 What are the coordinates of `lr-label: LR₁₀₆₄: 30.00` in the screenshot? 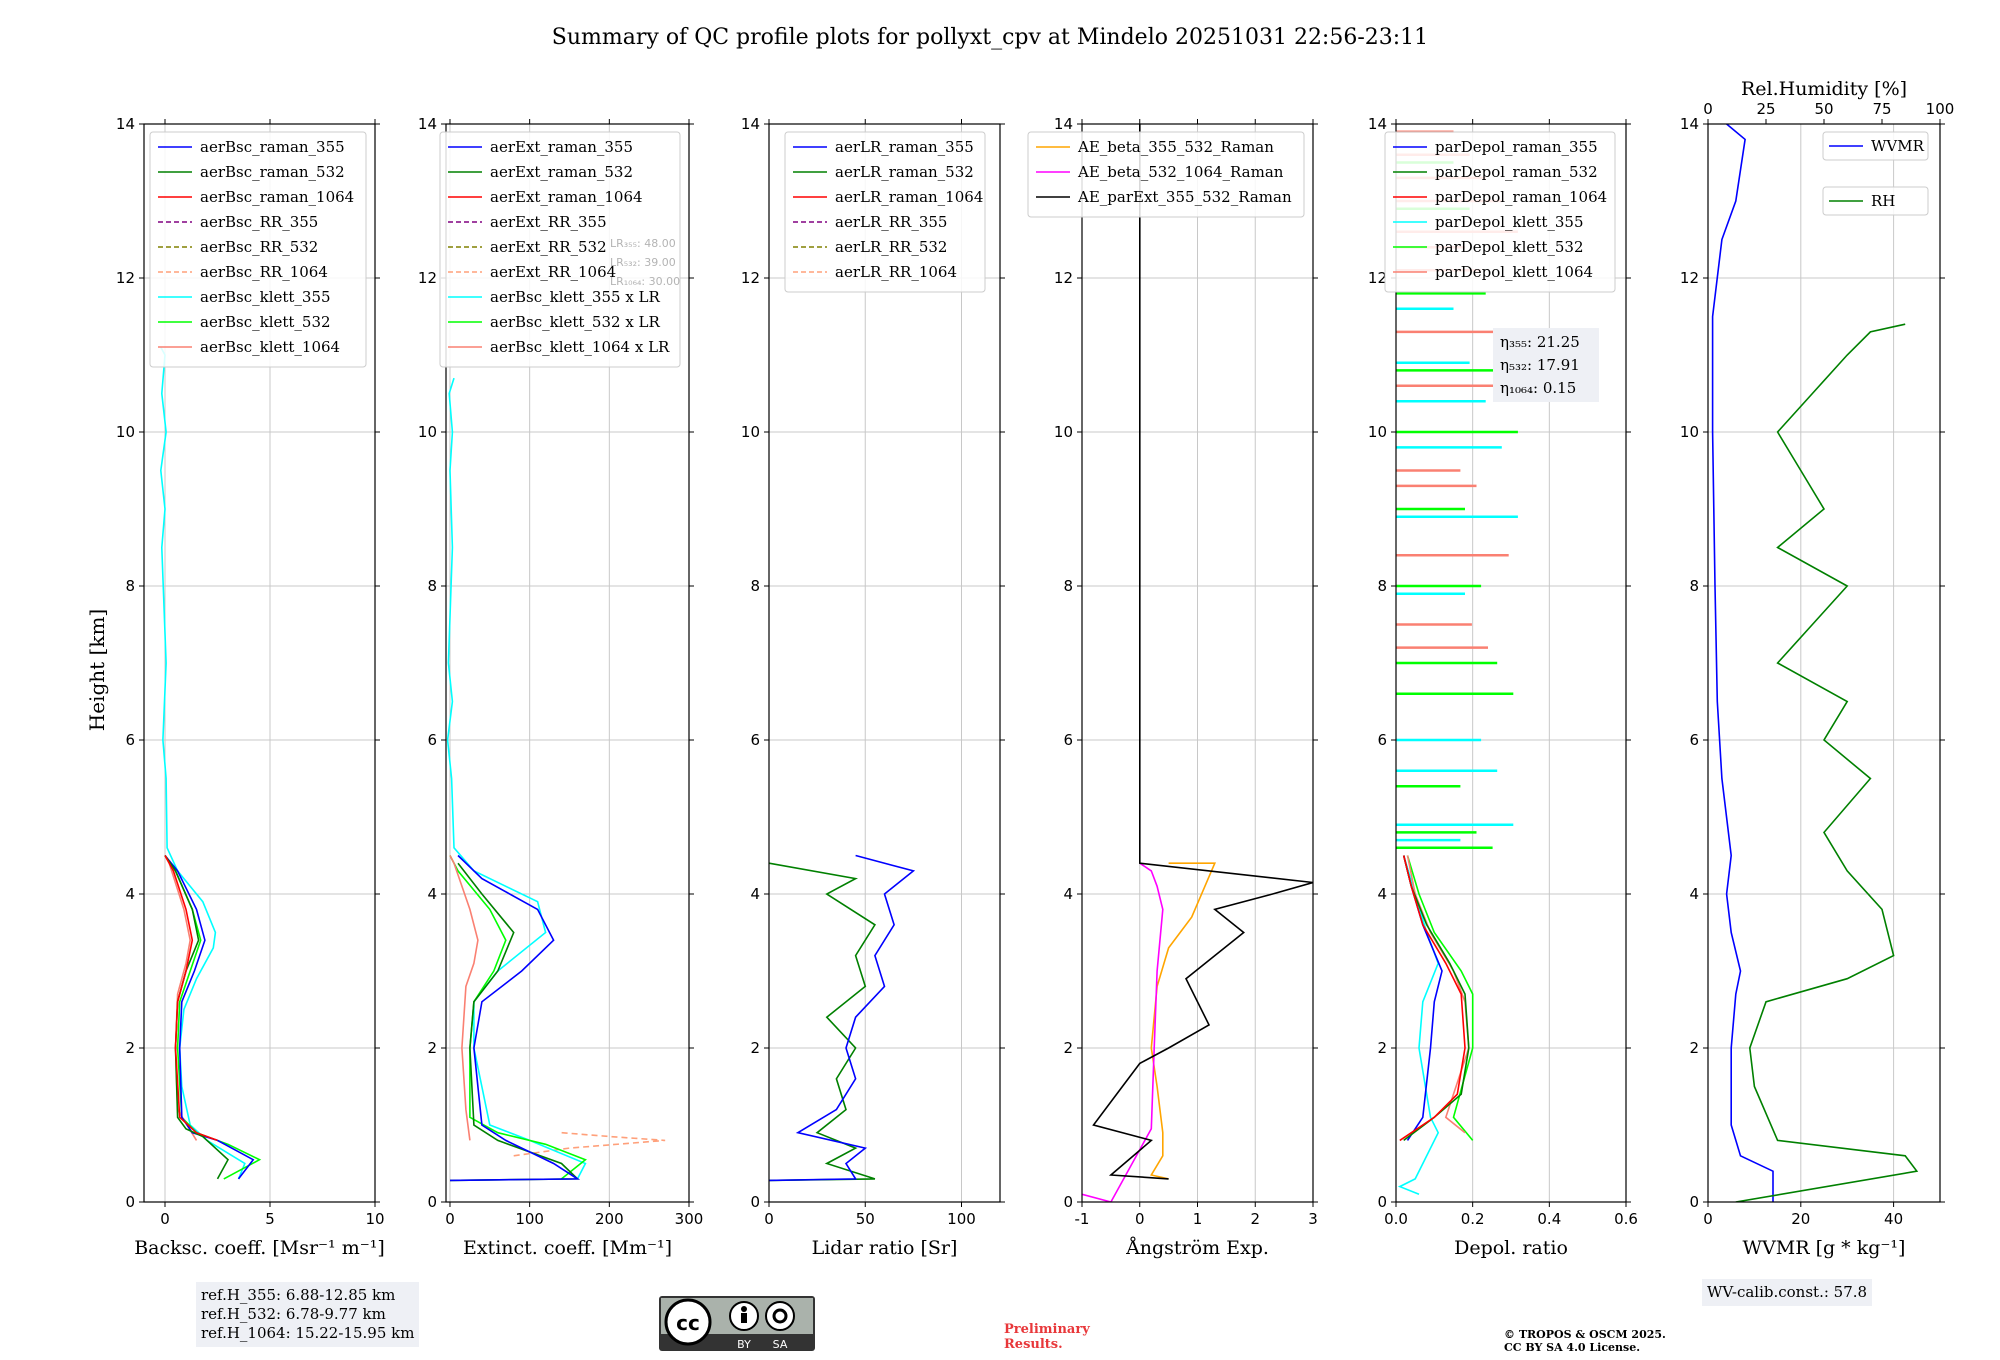 It's located at (645, 281).